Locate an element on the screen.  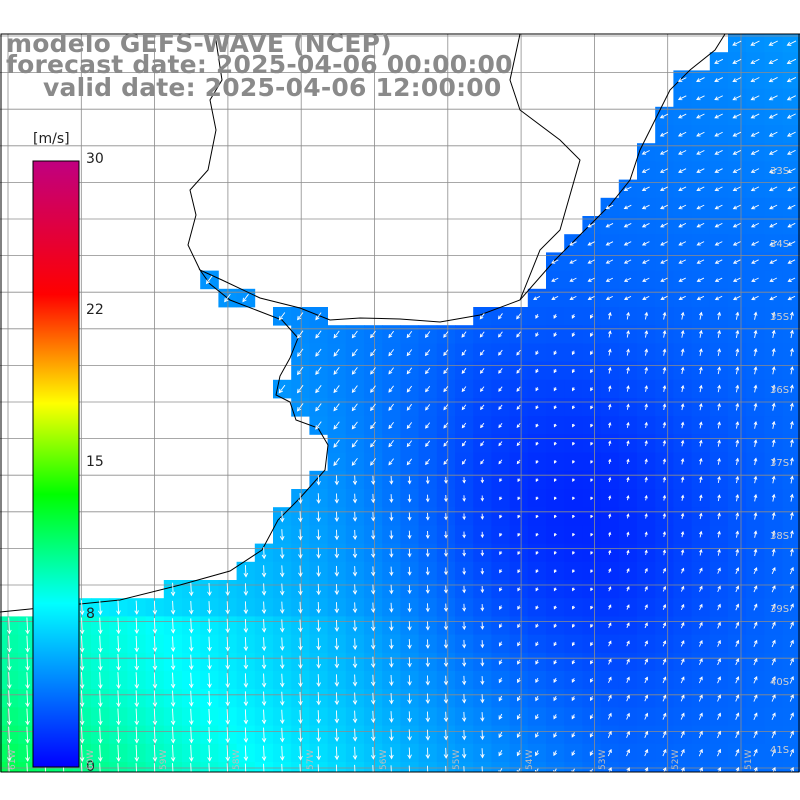
lat-label: 39S is located at coordinates (780, 609).